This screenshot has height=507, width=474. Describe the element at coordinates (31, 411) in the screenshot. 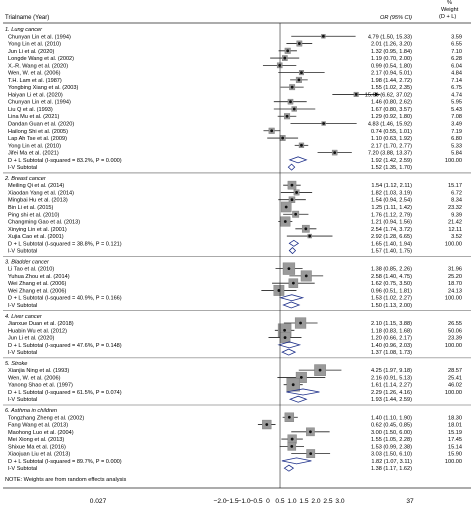

I see `group-title: 6. Asthma in children` at that location.